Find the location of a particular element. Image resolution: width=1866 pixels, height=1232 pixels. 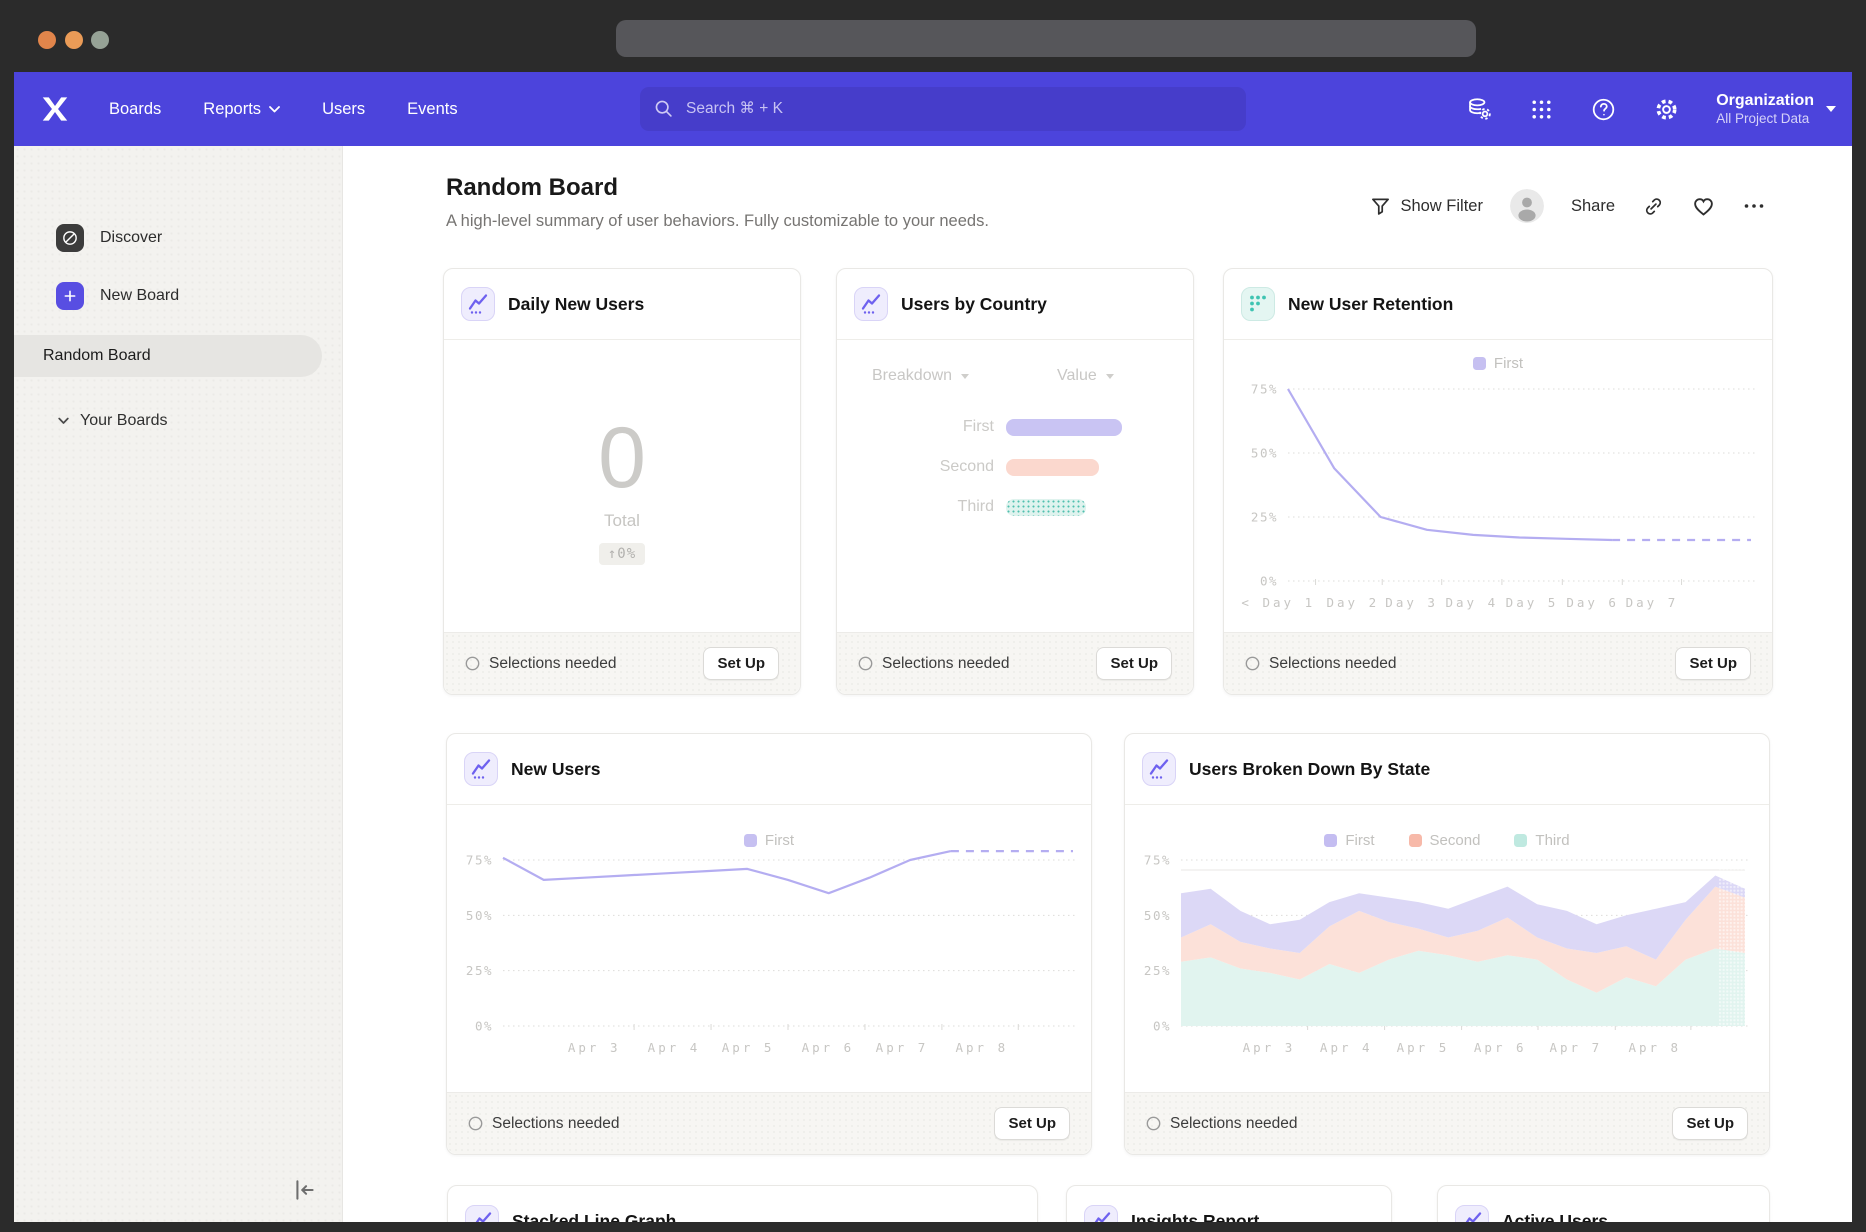

mixpanel-logo-icon is located at coordinates (55, 109).